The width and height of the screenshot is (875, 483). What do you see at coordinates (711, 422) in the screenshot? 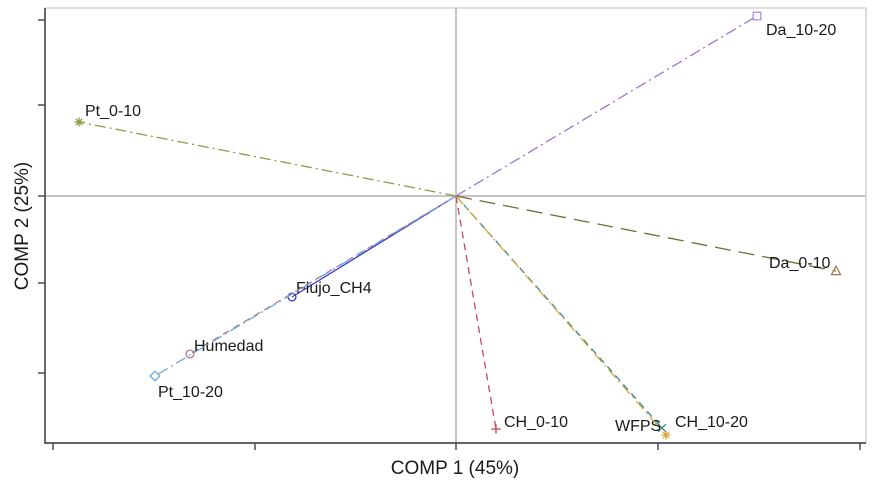
I see `point-label-CH_10-20: CH_10-20` at bounding box center [711, 422].